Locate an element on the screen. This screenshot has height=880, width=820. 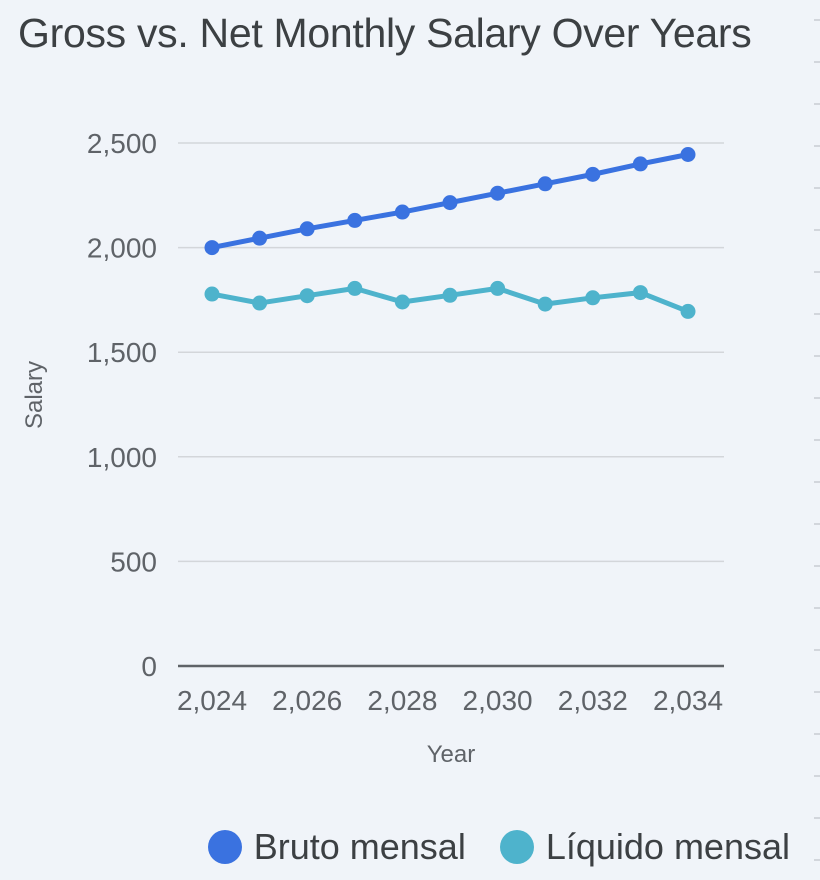
legend-label-bruto: Bruto mensal is located at coordinates (359, 846).